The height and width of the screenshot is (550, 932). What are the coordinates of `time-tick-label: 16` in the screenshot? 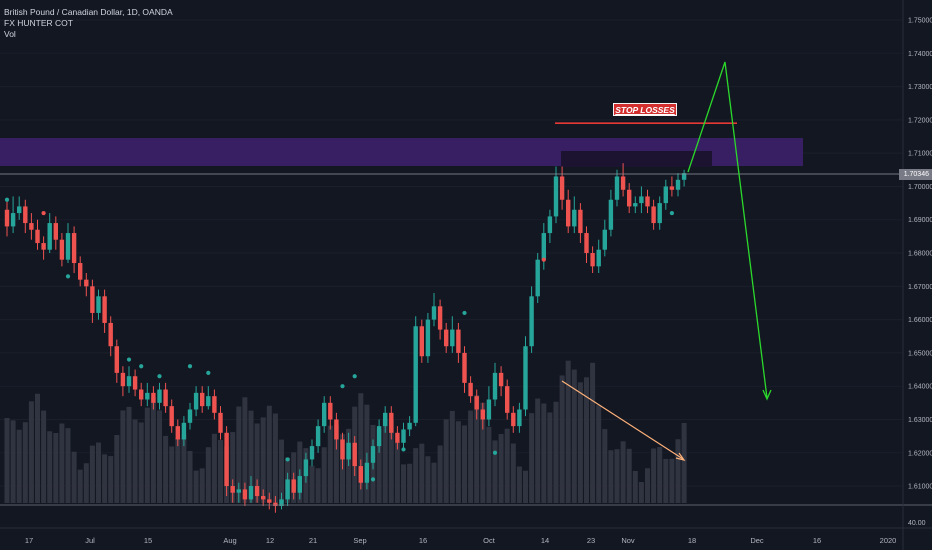 It's located at (817, 540).